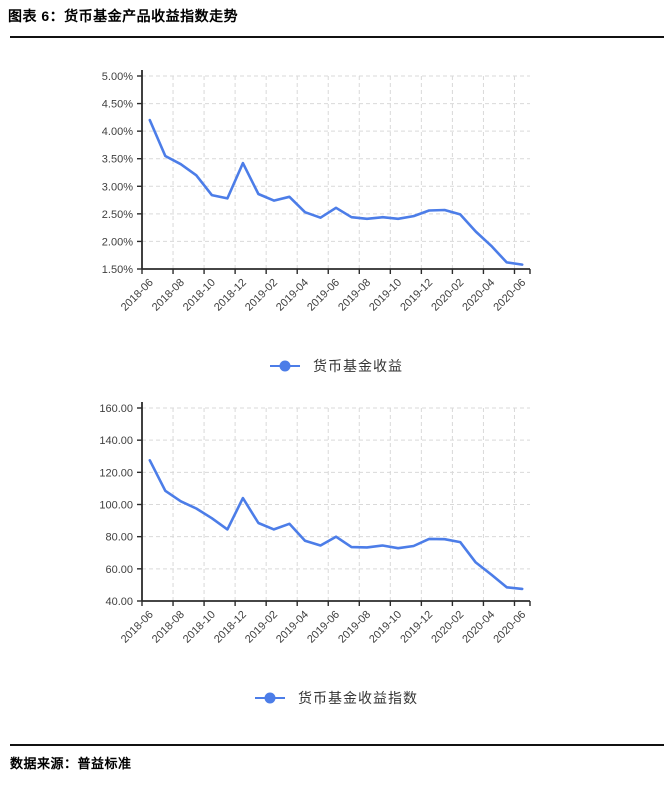 This screenshot has height=786, width=672. Describe the element at coordinates (117, 242) in the screenshot. I see `svg-text: 2.00%` at that location.